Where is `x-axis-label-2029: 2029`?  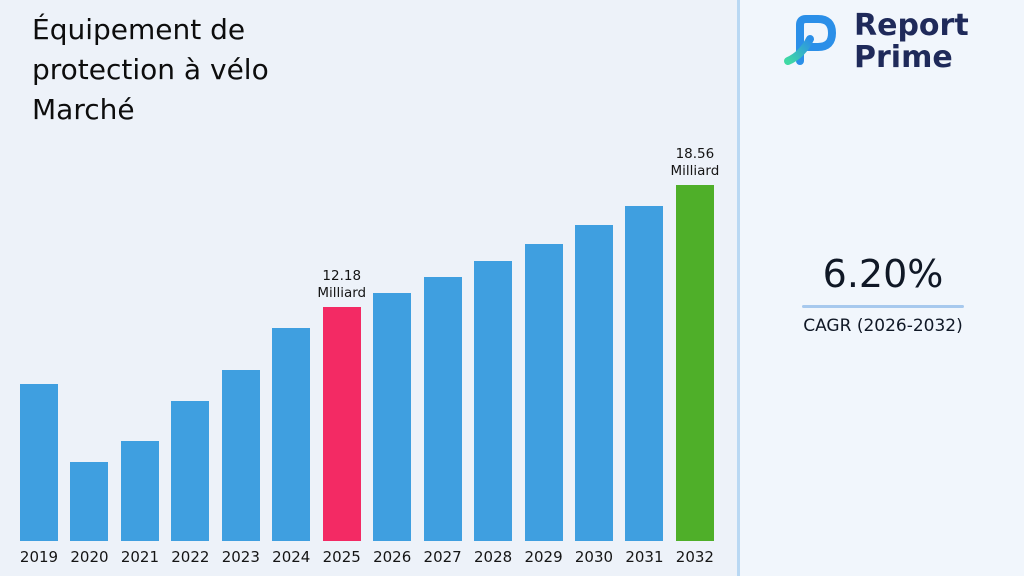
x-axis-label-2029: 2029 is located at coordinates (543, 557).